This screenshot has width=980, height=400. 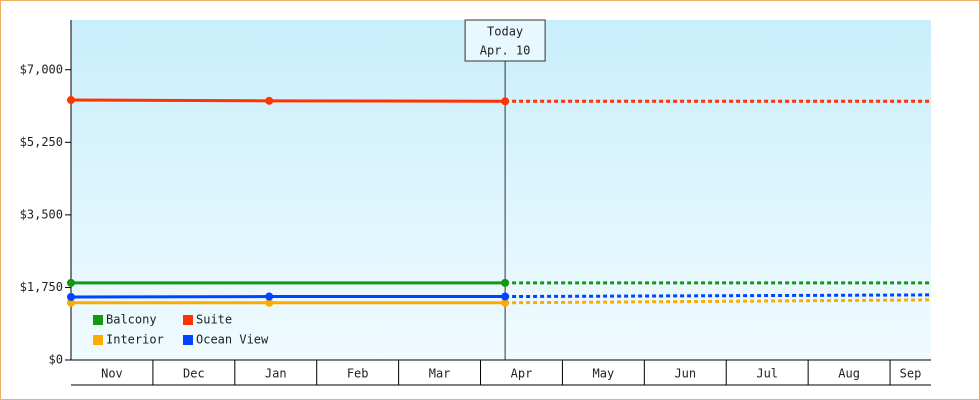 I want to click on x-tick-label: Mar, so click(x=440, y=374).